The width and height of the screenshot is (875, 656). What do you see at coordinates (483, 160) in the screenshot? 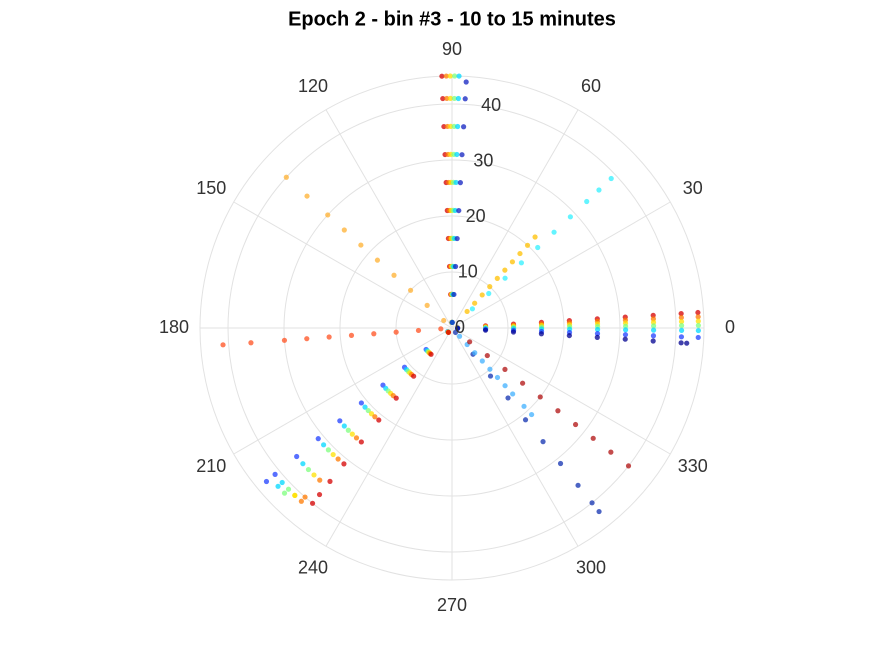
I see `r-tick-label: 30` at bounding box center [483, 160].